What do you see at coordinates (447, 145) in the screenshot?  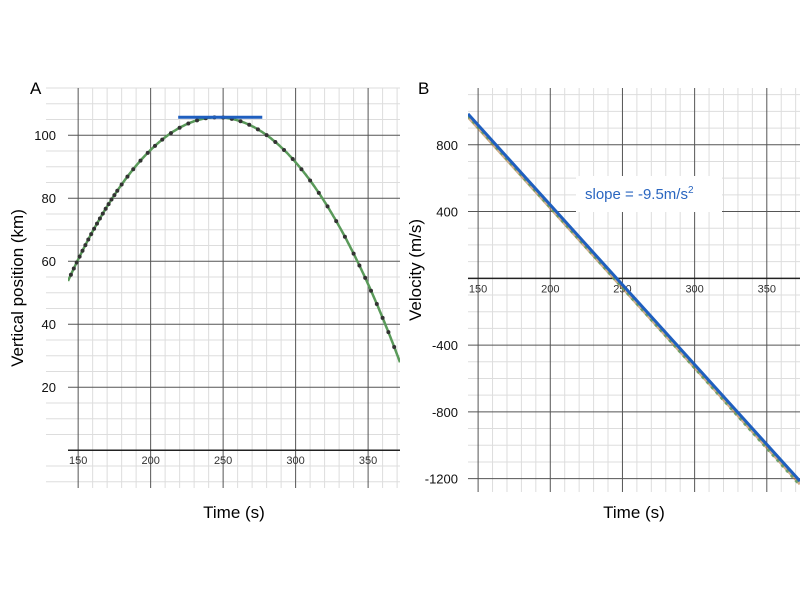 I see `y-tick-label: 800` at bounding box center [447, 145].